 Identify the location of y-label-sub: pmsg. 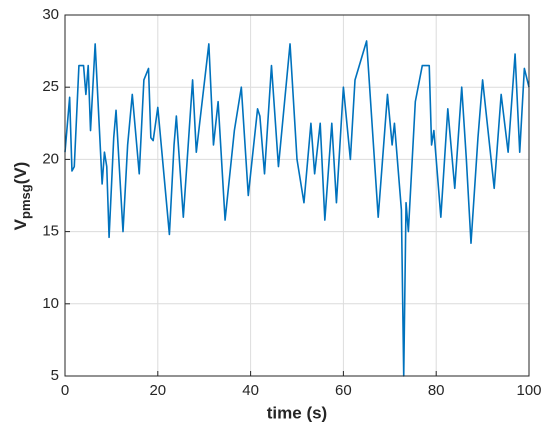
(25, 201).